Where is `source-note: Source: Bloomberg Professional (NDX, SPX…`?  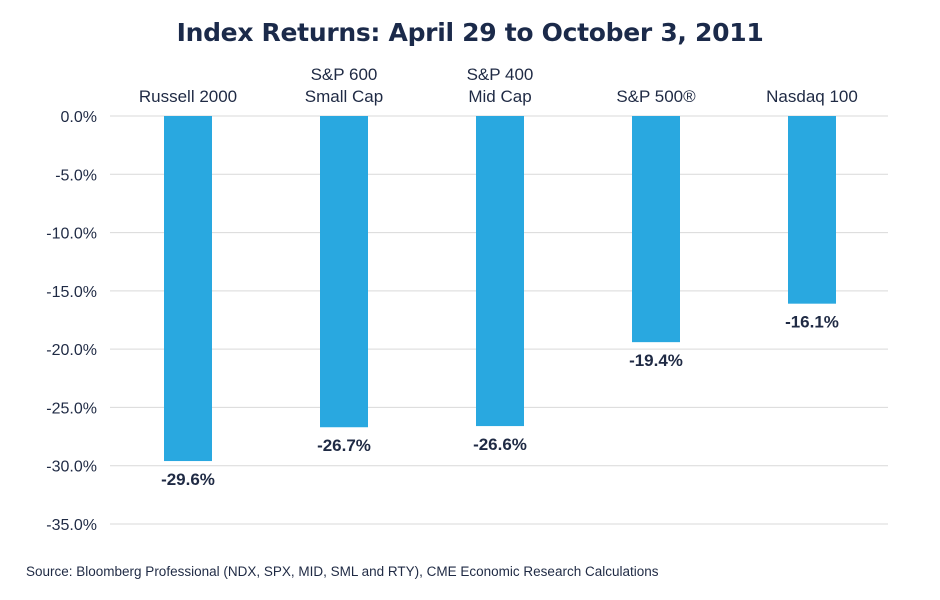
source-note: Source: Bloomberg Professional (NDX, SPX… is located at coordinates (342, 571).